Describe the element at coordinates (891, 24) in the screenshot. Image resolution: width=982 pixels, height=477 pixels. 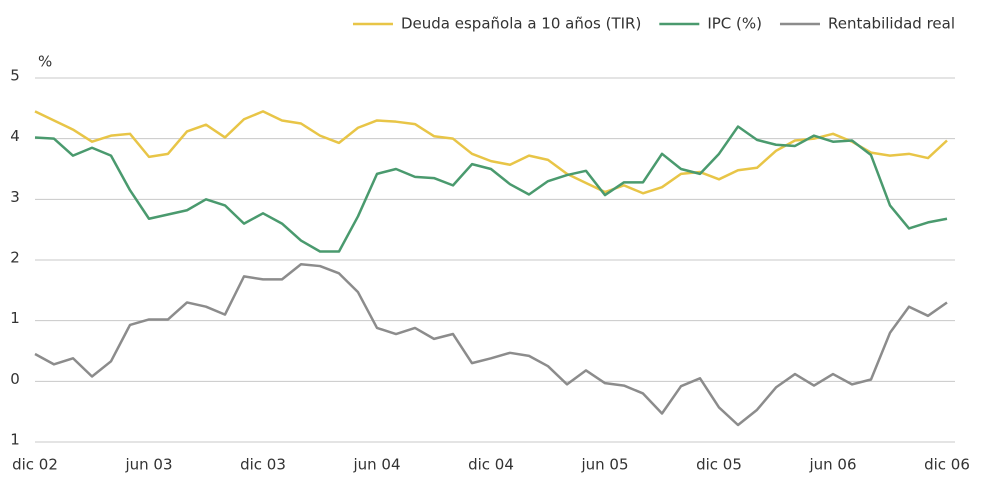
I see `legend-label: Rentabilidad real` at that location.